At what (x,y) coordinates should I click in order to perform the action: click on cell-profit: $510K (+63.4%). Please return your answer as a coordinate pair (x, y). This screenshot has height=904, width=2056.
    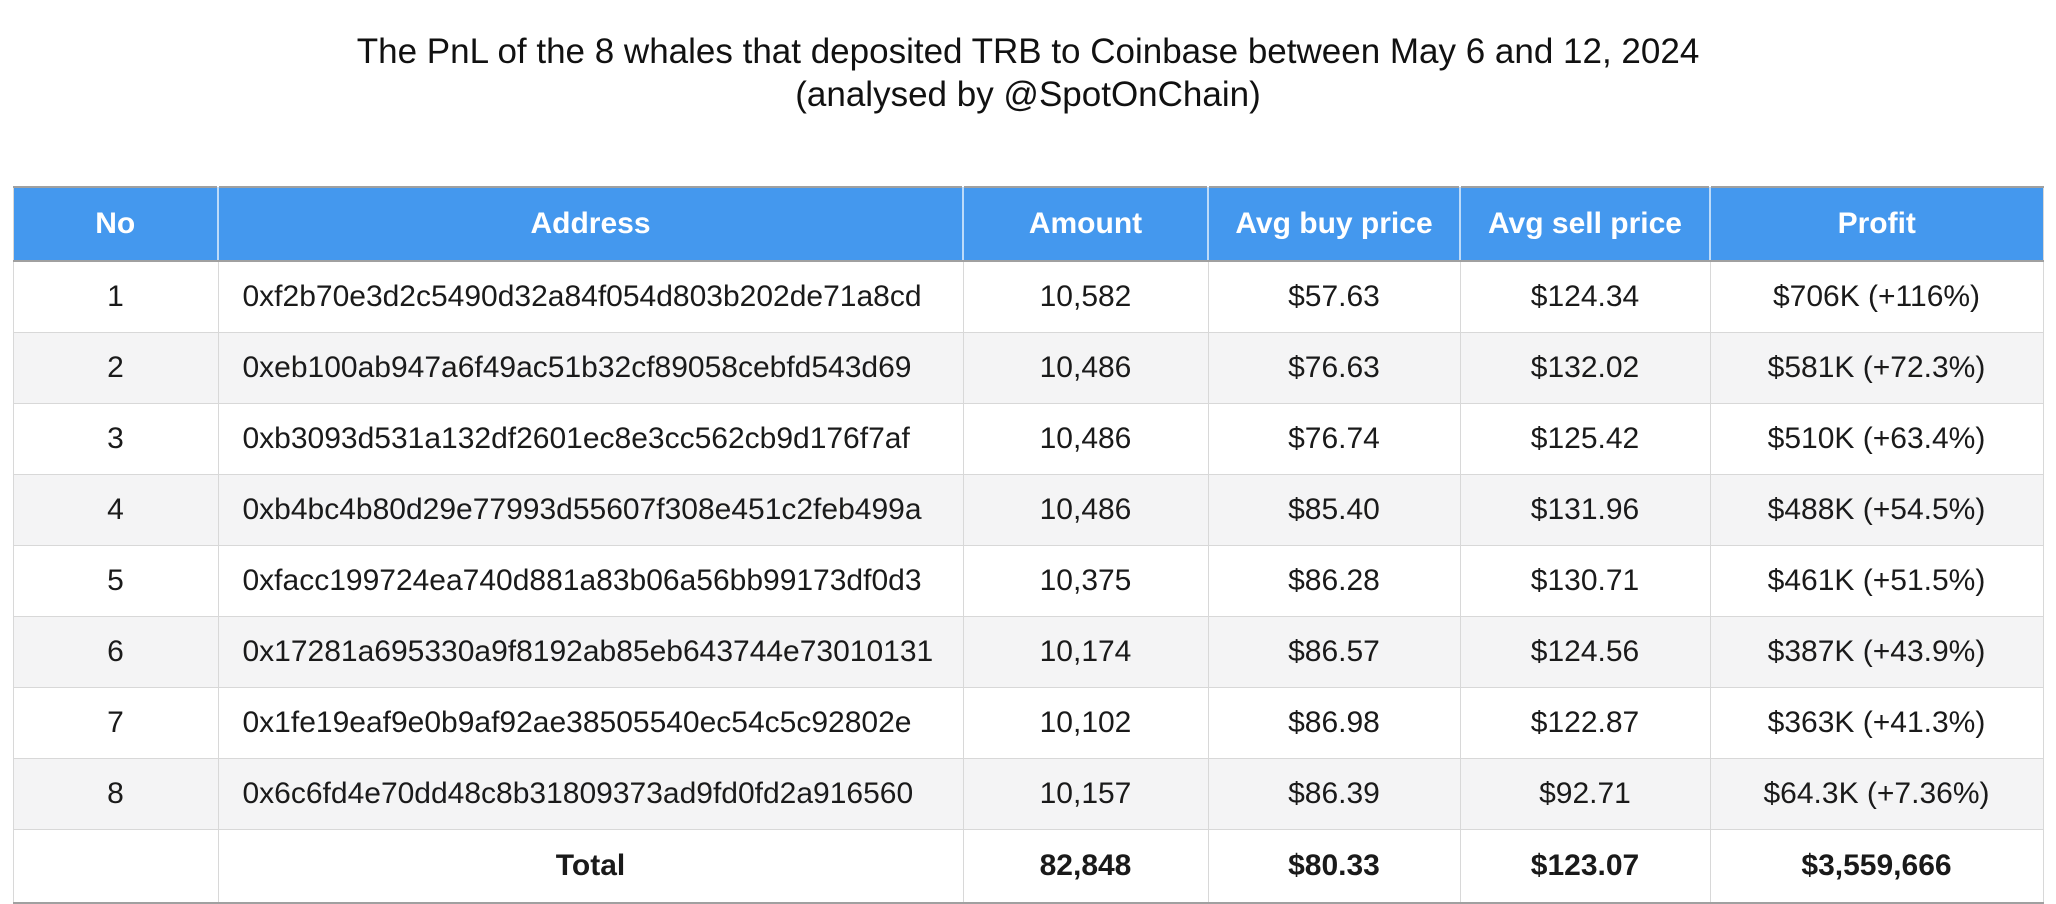
    Looking at the image, I should click on (1876, 439).